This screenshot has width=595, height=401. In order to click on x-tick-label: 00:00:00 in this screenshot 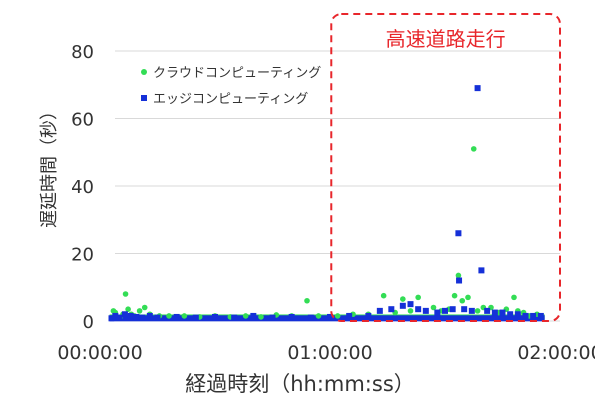, I will do `click(99, 353)`.